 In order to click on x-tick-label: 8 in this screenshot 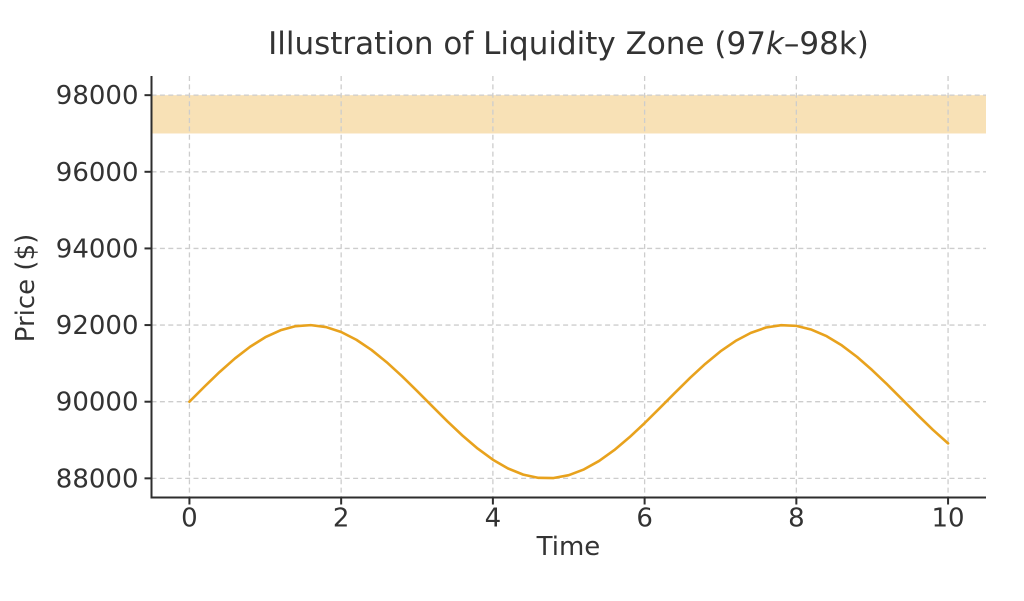, I will do `click(796, 519)`.